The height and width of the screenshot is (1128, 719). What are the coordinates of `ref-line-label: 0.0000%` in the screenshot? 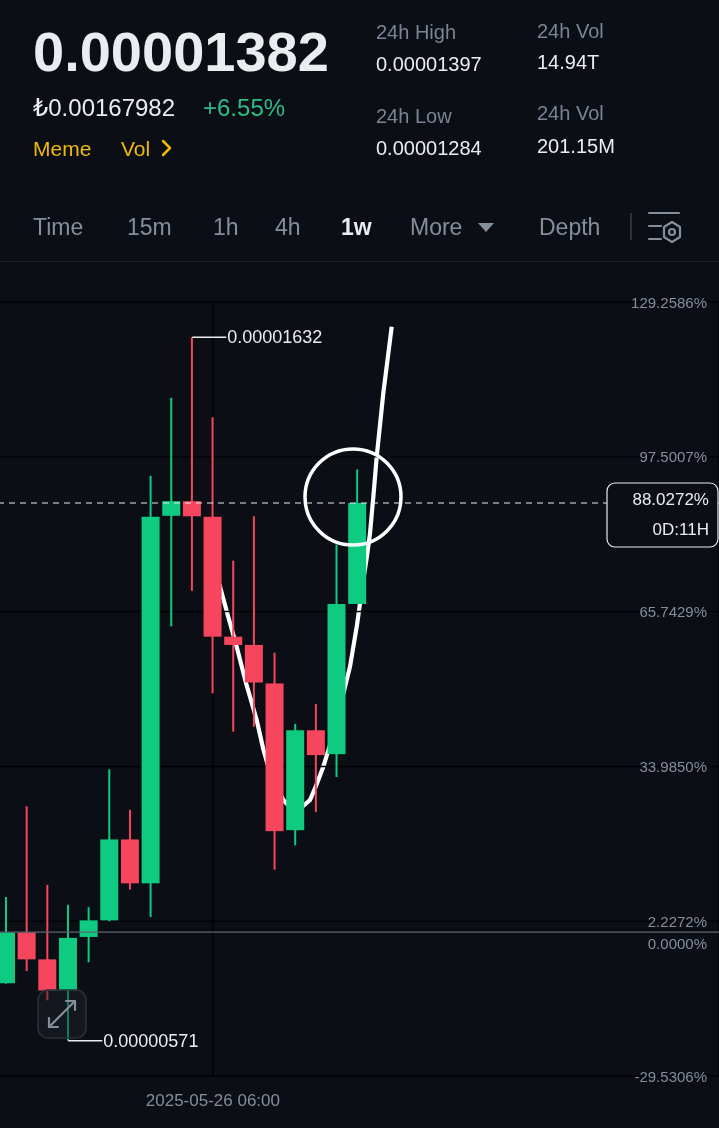 It's located at (677, 943).